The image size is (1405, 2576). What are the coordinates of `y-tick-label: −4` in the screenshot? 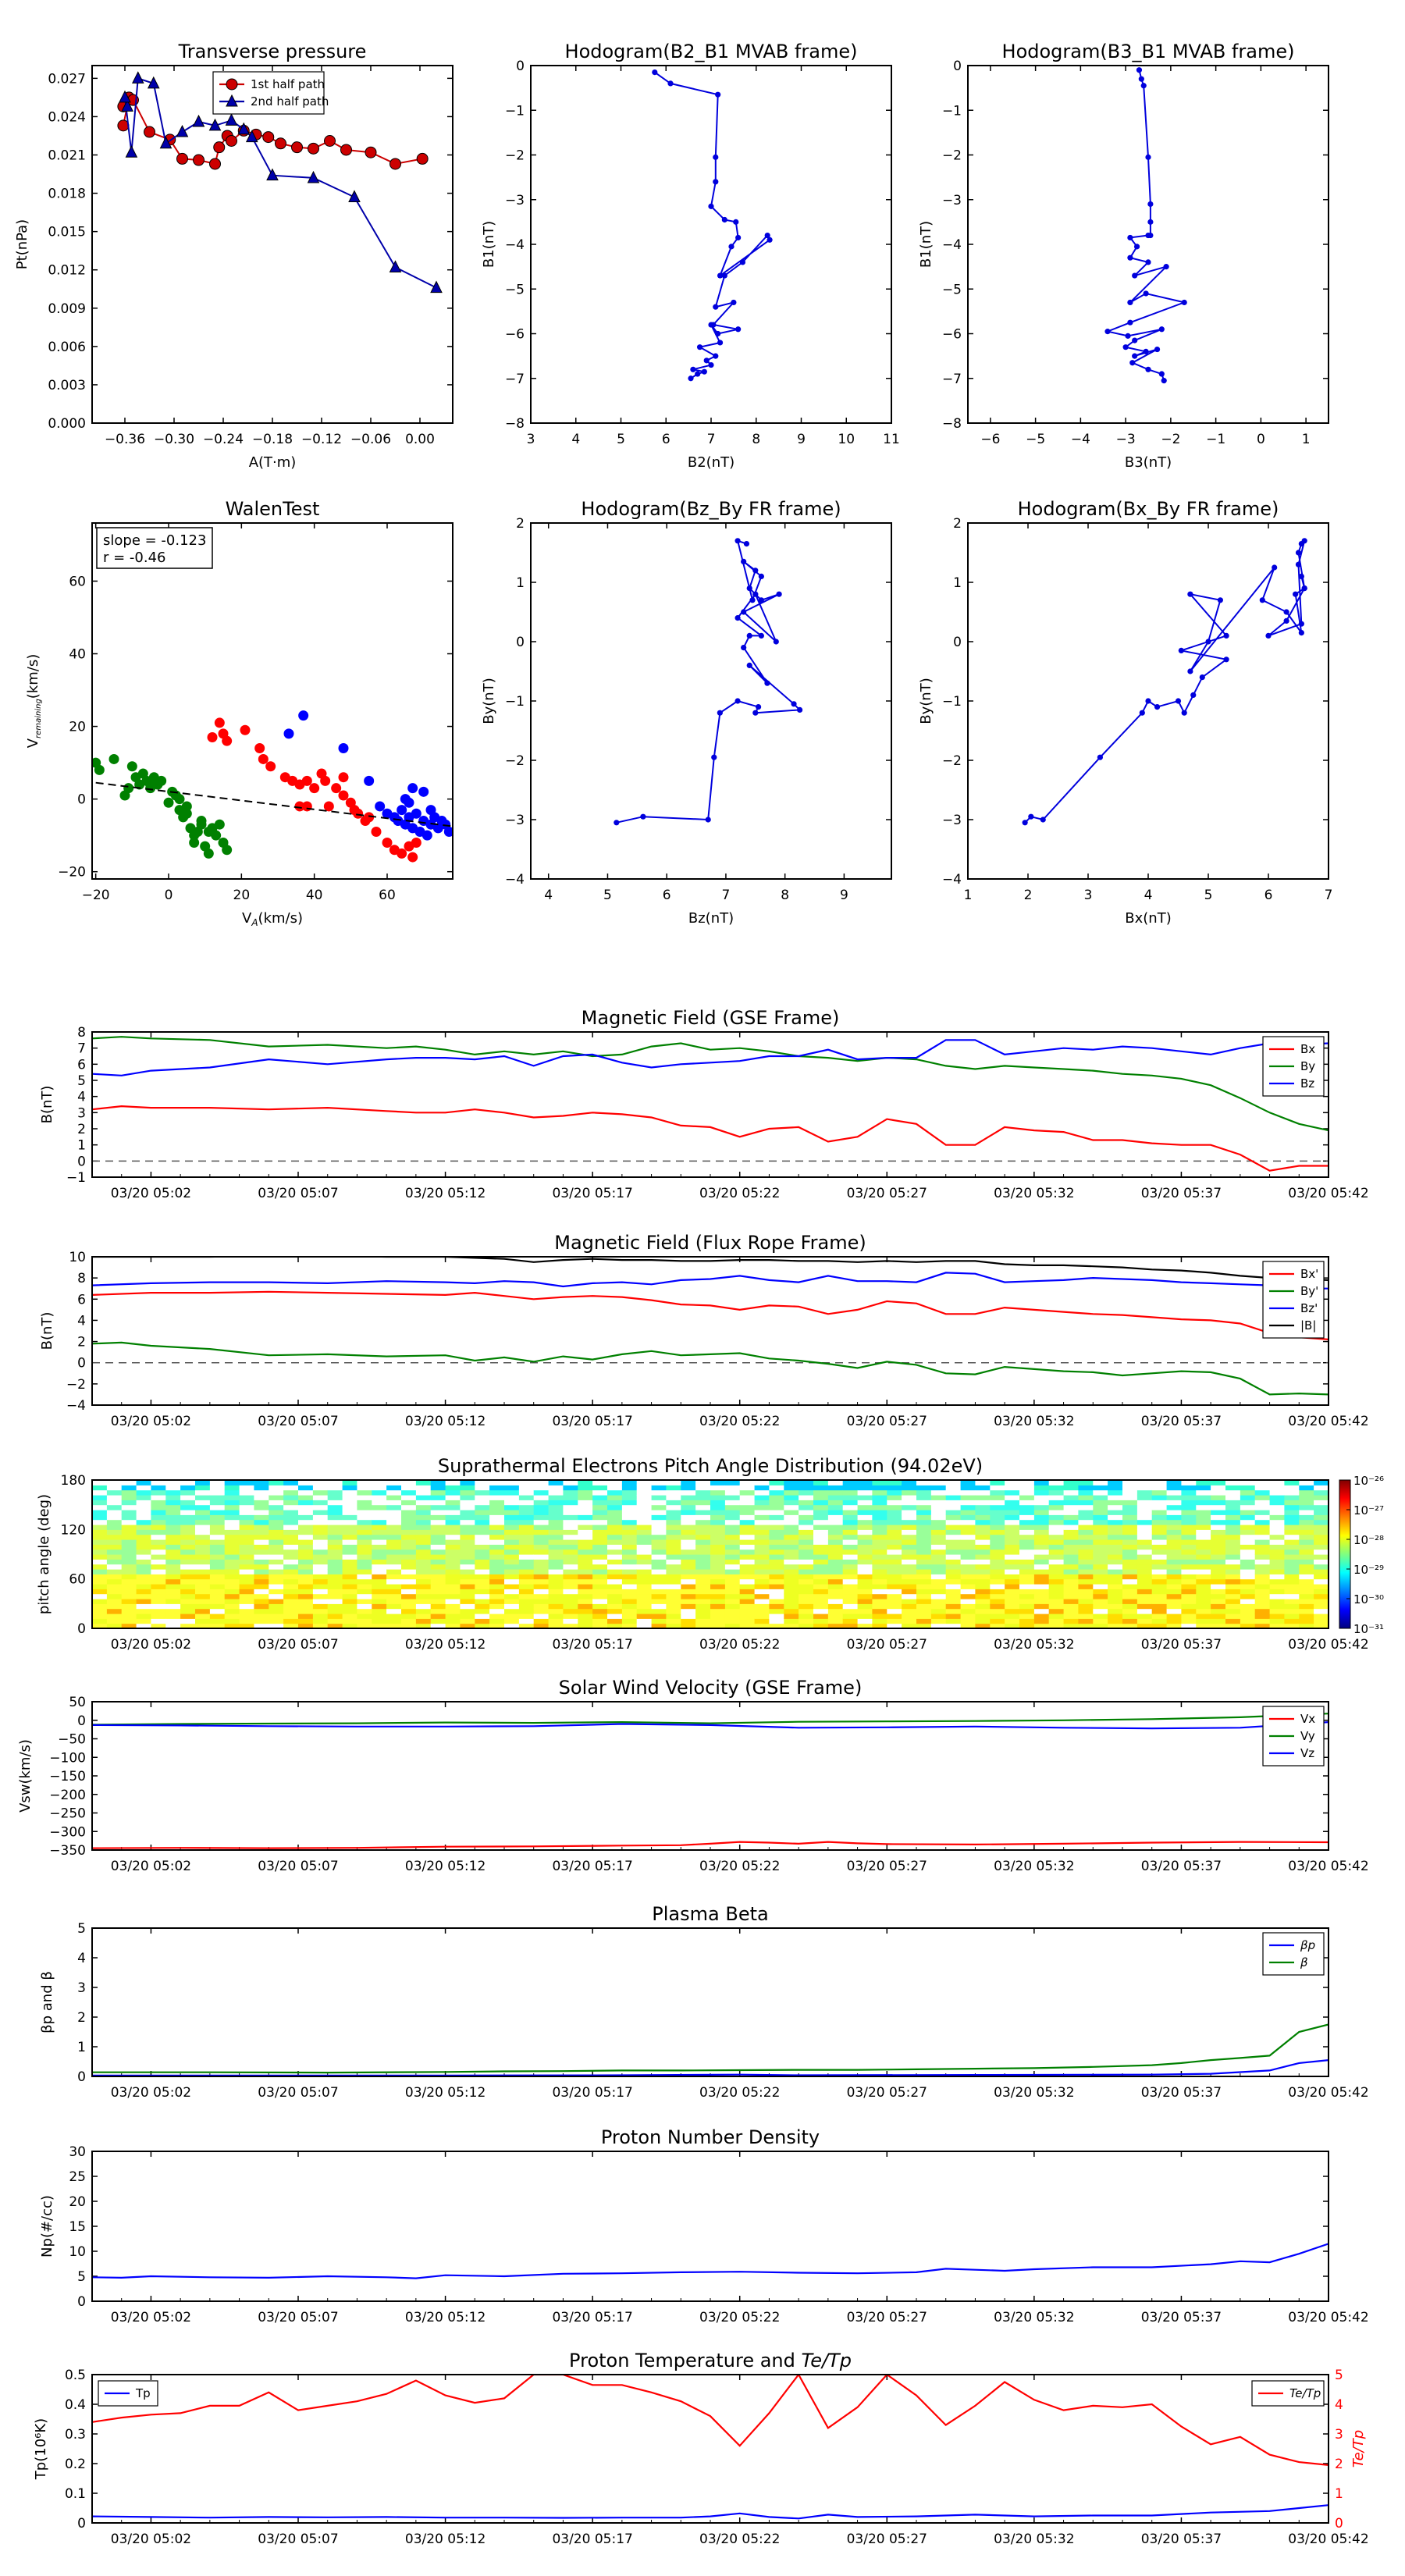 It's located at (76, 1406).